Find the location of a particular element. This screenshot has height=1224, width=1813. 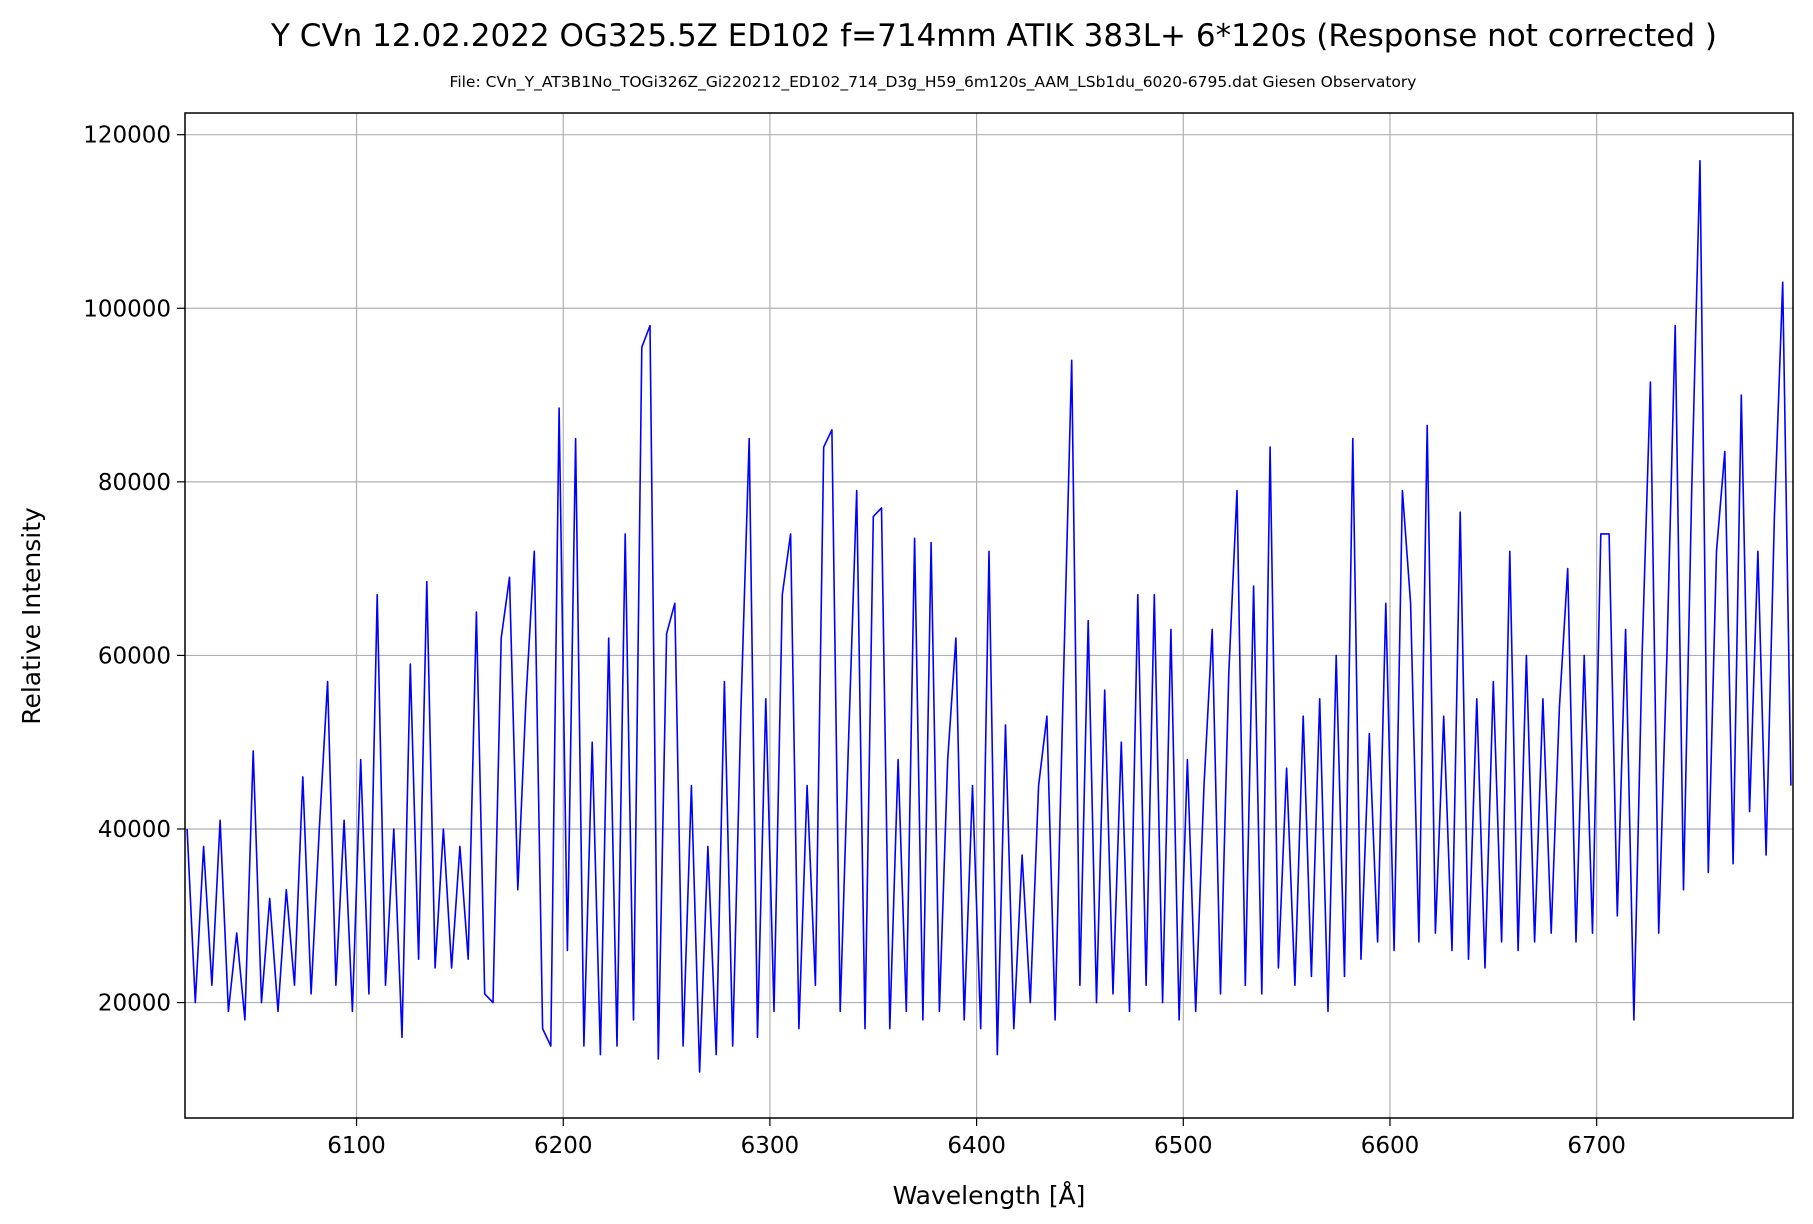

y-tick-label: 100000 is located at coordinates (127, 309).